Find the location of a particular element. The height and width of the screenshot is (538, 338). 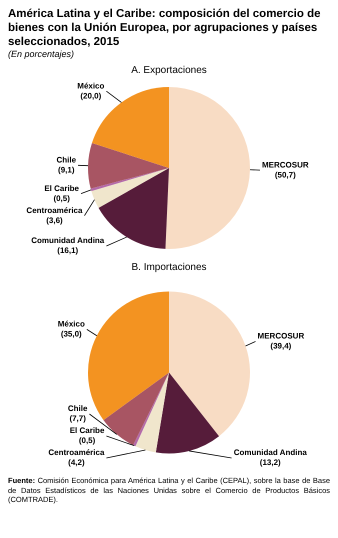

data-label: (50,7) is located at coordinates (285, 175).